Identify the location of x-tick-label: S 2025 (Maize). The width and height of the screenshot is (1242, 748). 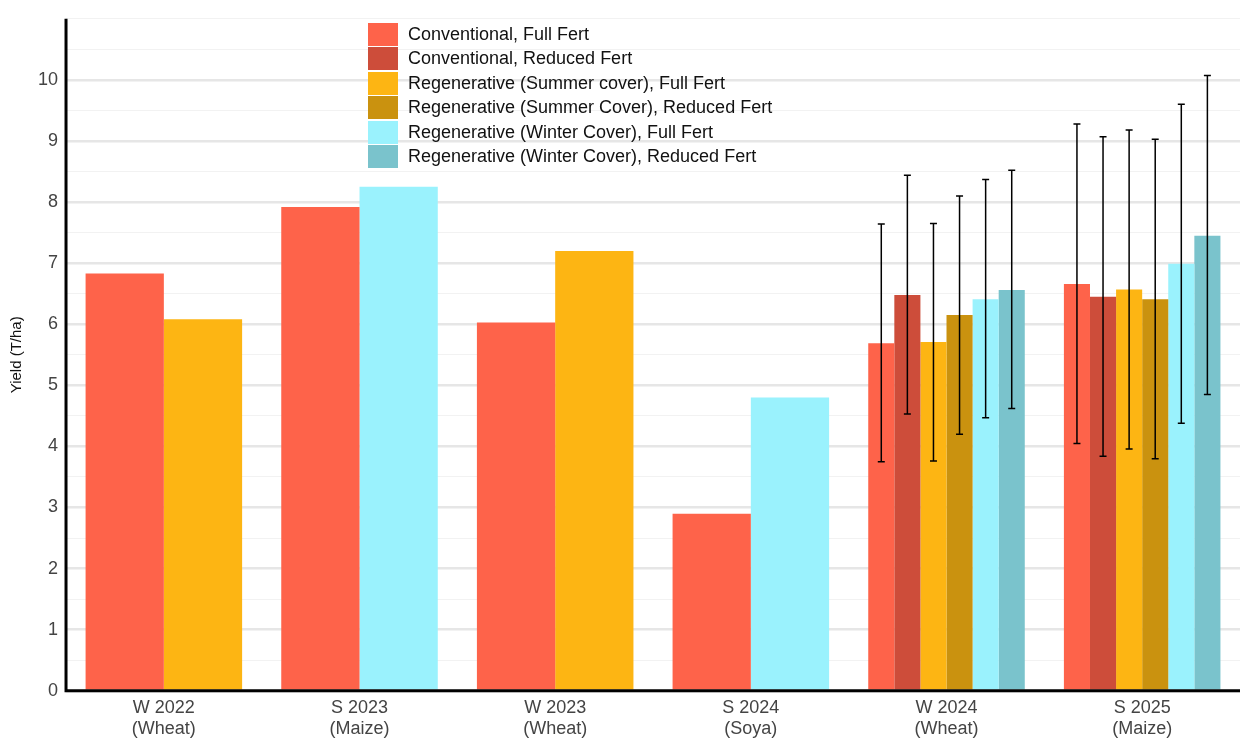
(1142, 717).